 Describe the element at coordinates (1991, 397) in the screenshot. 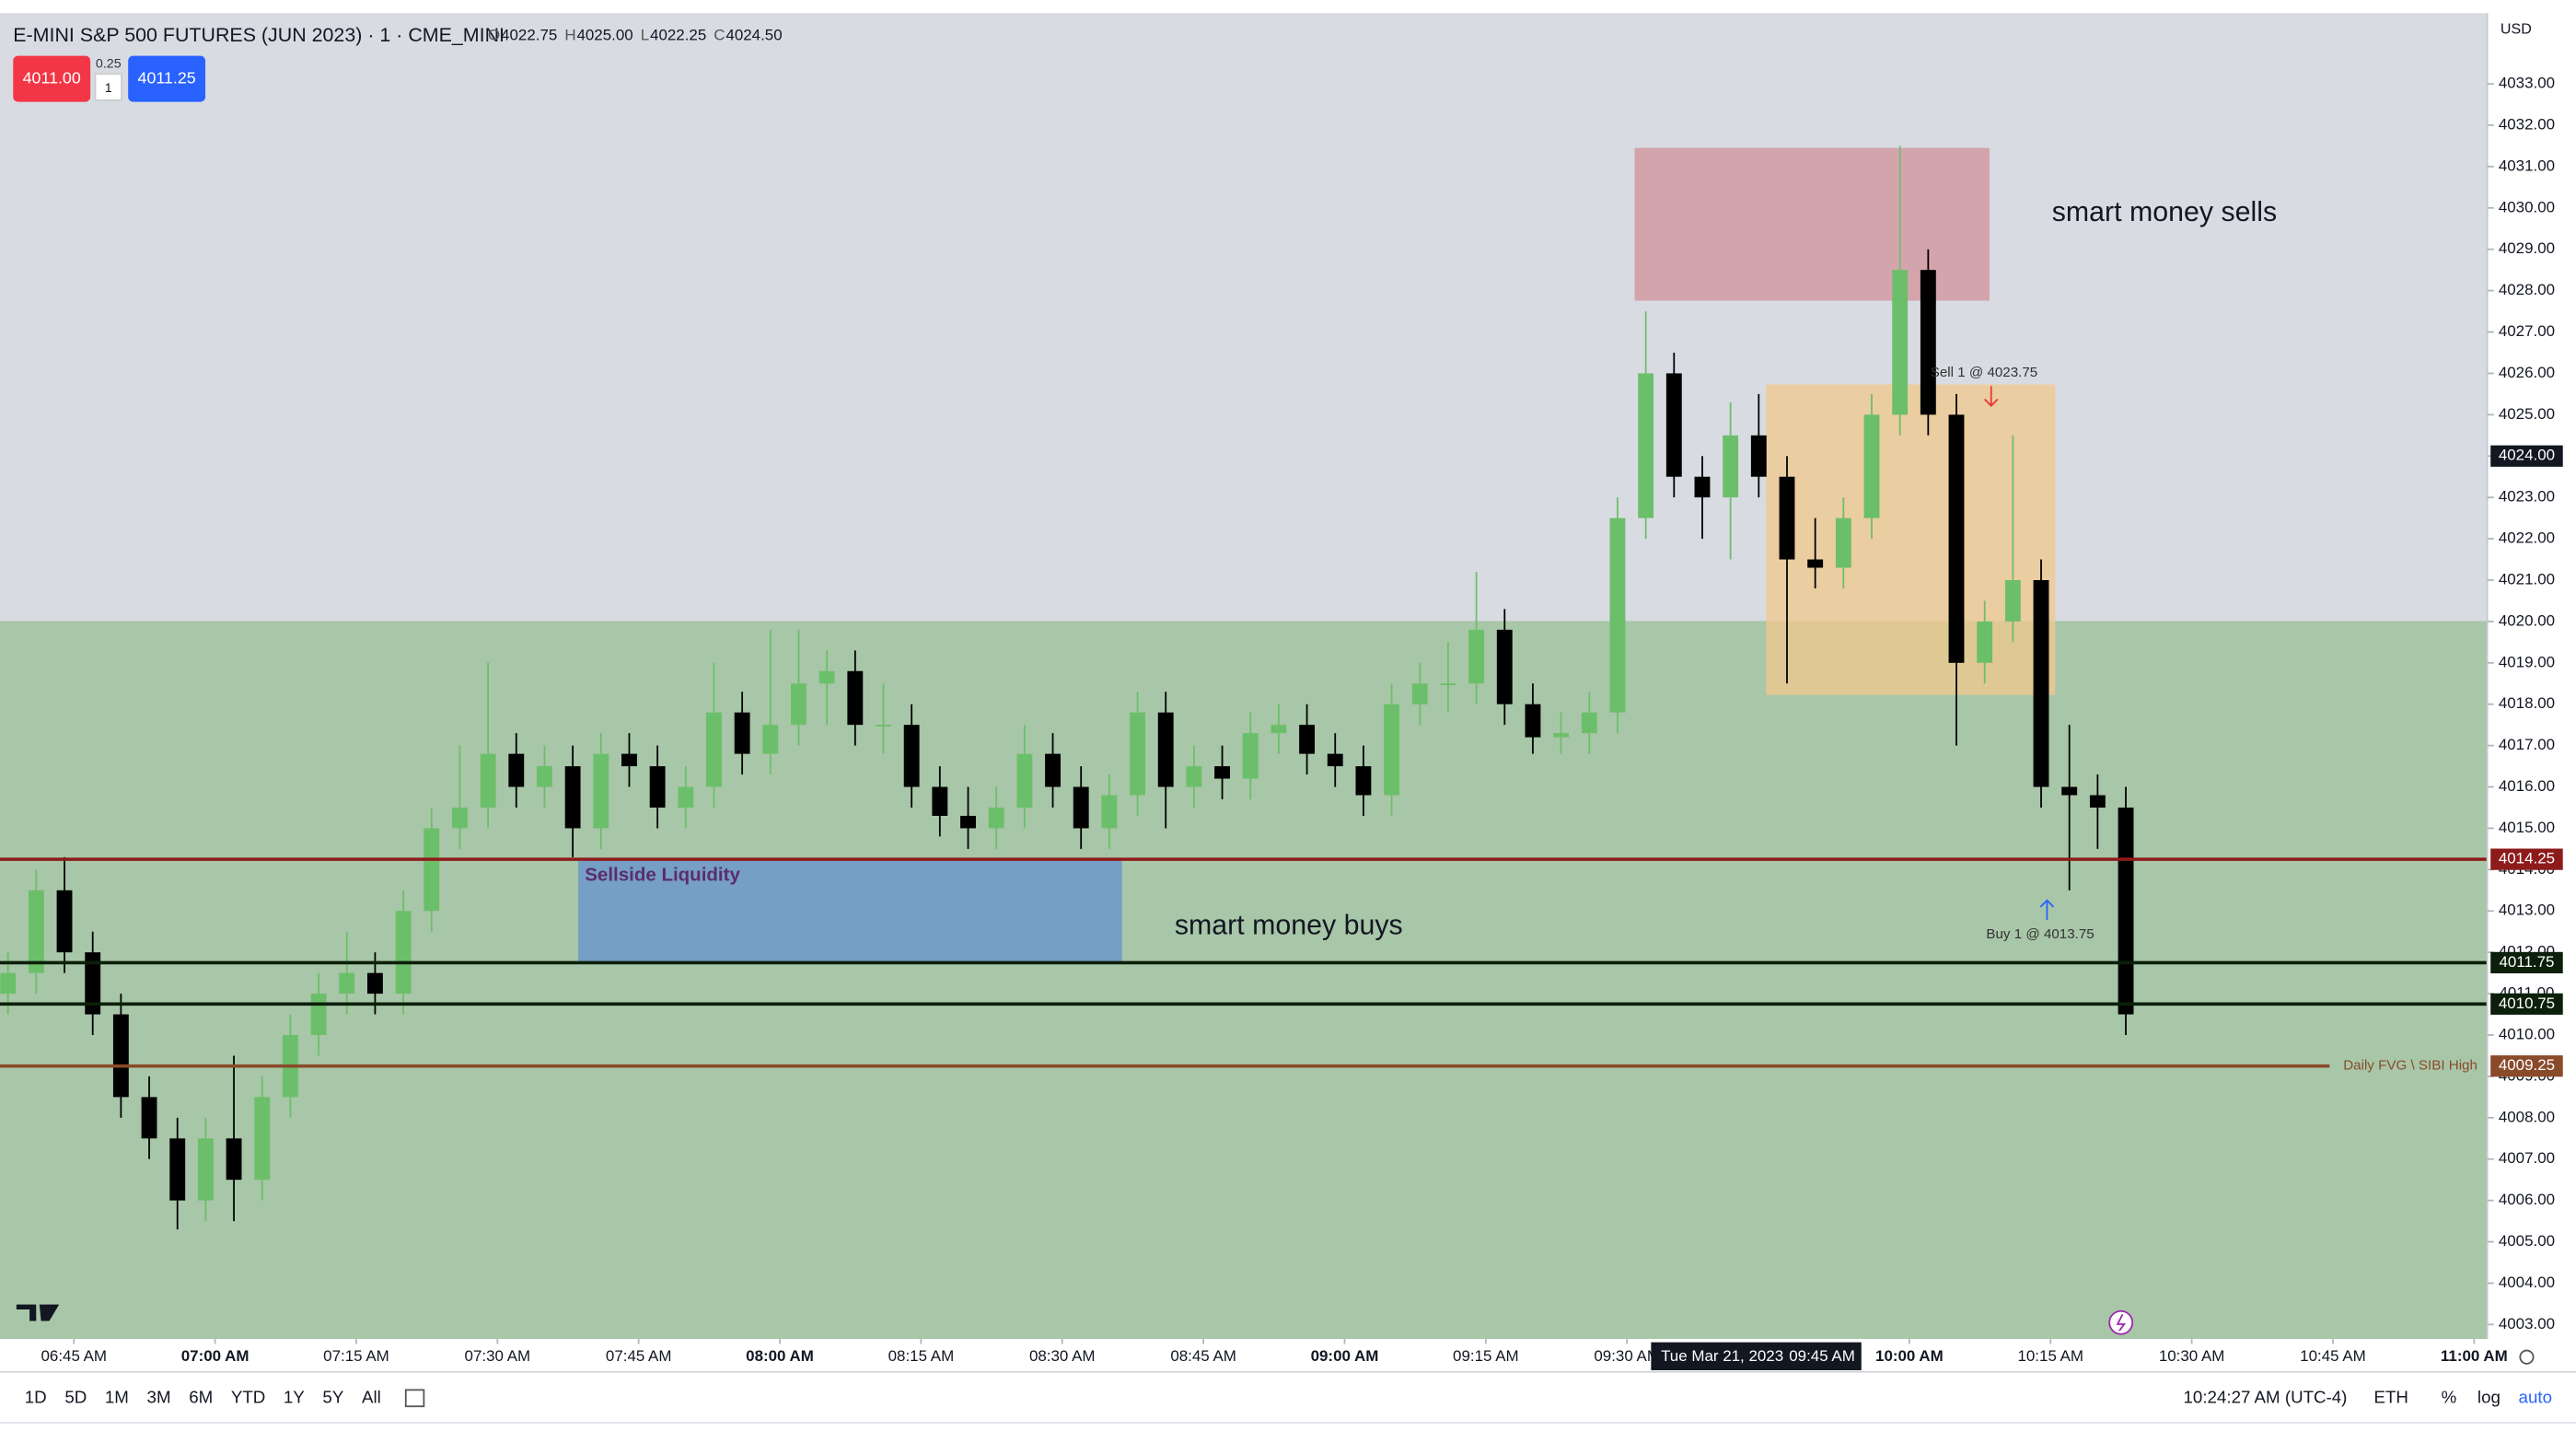

I see `sell-arrow` at that location.